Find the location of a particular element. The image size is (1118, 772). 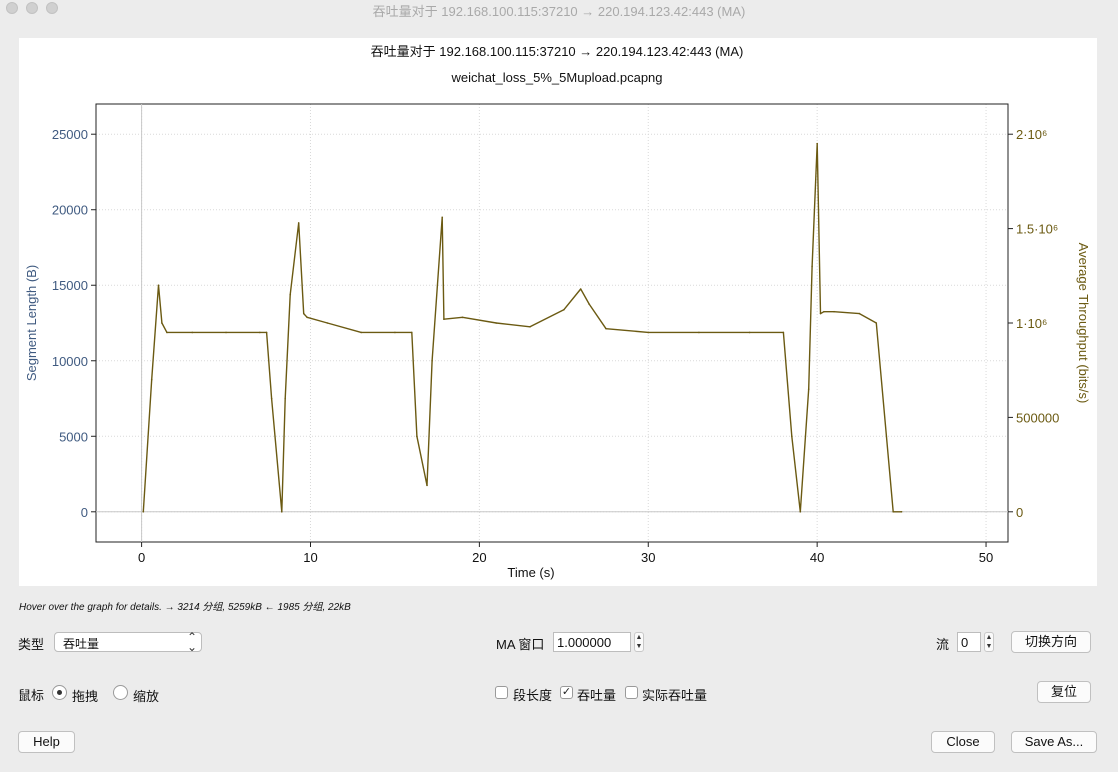

y-left-tick-label: 25000 is located at coordinates (70, 134).